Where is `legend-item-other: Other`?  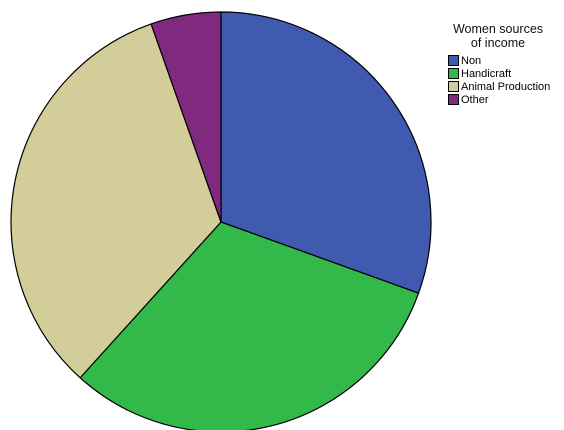
legend-item-other: Other is located at coordinates (504, 99).